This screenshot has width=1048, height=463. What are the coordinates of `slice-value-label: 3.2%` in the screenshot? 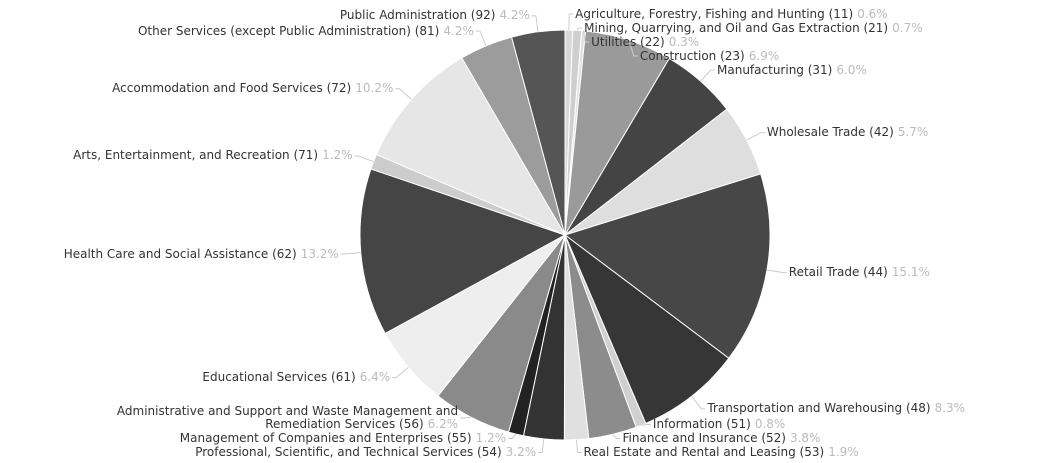 It's located at (521, 452).